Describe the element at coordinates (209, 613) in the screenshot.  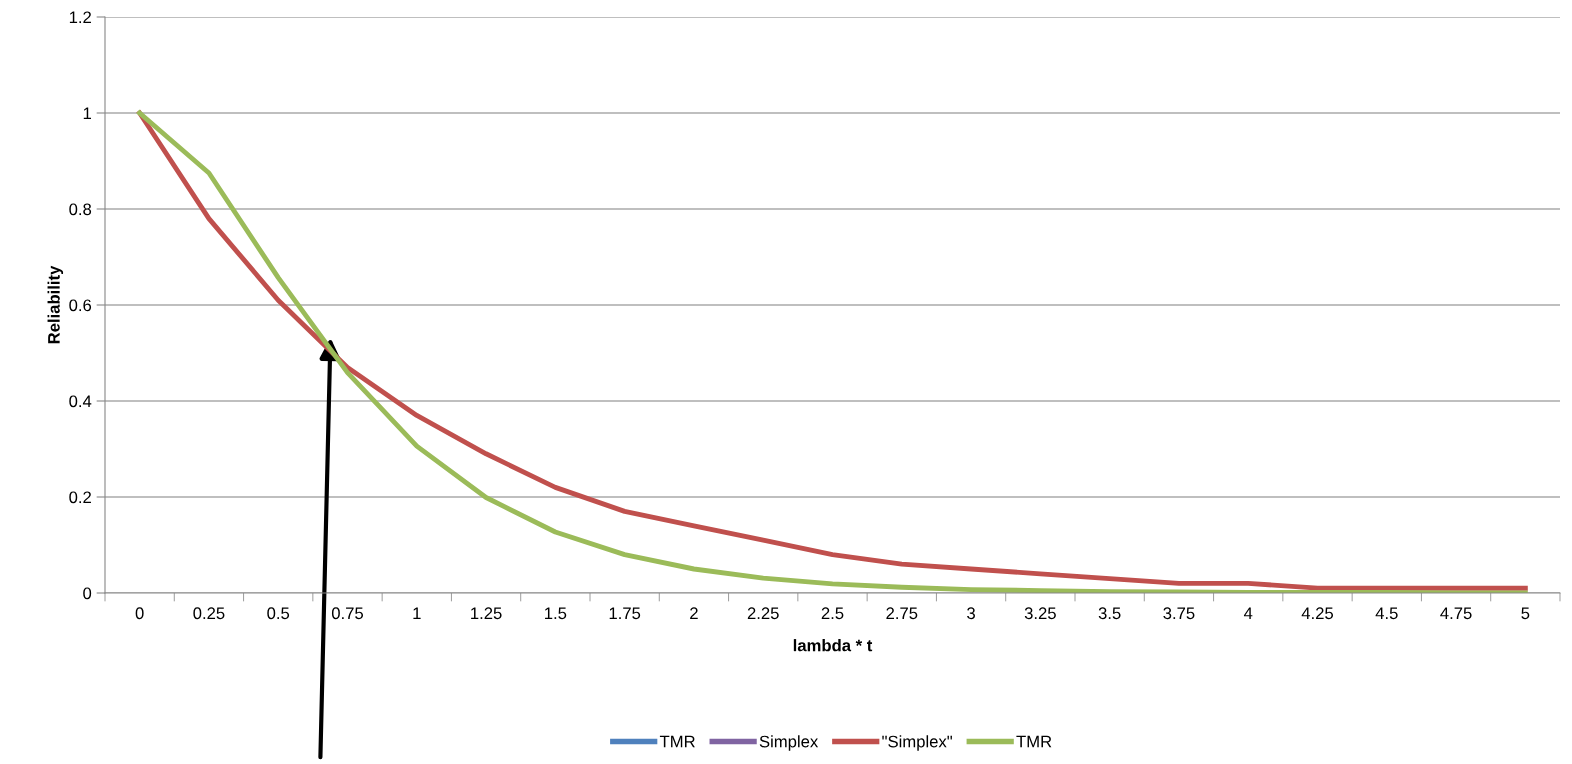
I see `x-tick-label: 0.25` at that location.